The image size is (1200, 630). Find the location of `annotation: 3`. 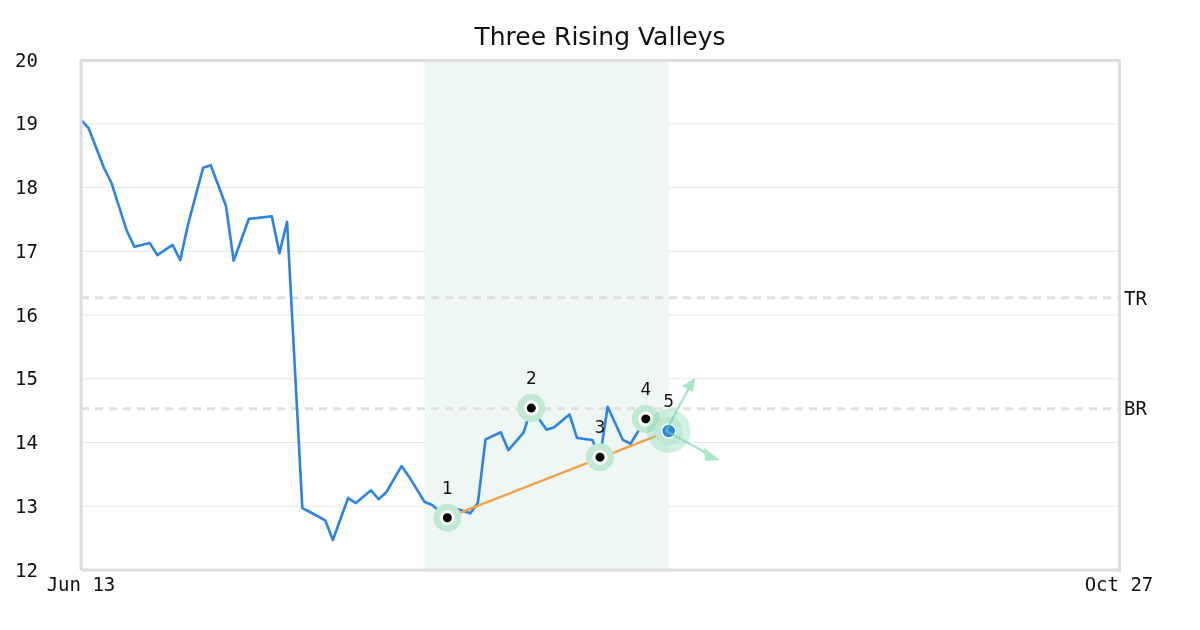

annotation: 3 is located at coordinates (600, 427).